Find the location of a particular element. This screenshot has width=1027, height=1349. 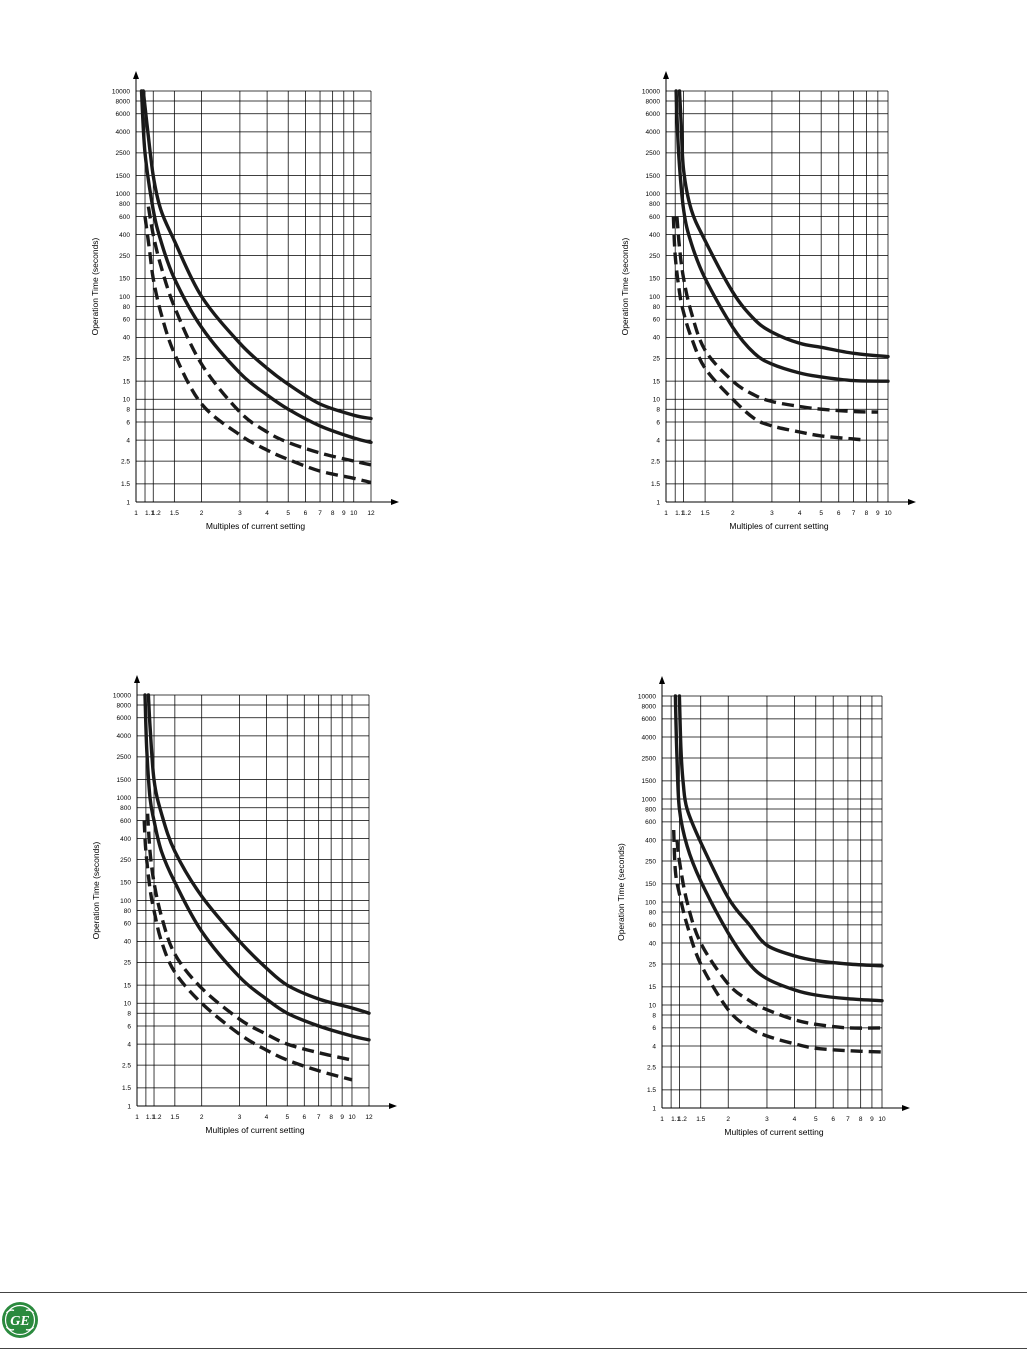

y-tick-label: 4000 is located at coordinates (649, 737).